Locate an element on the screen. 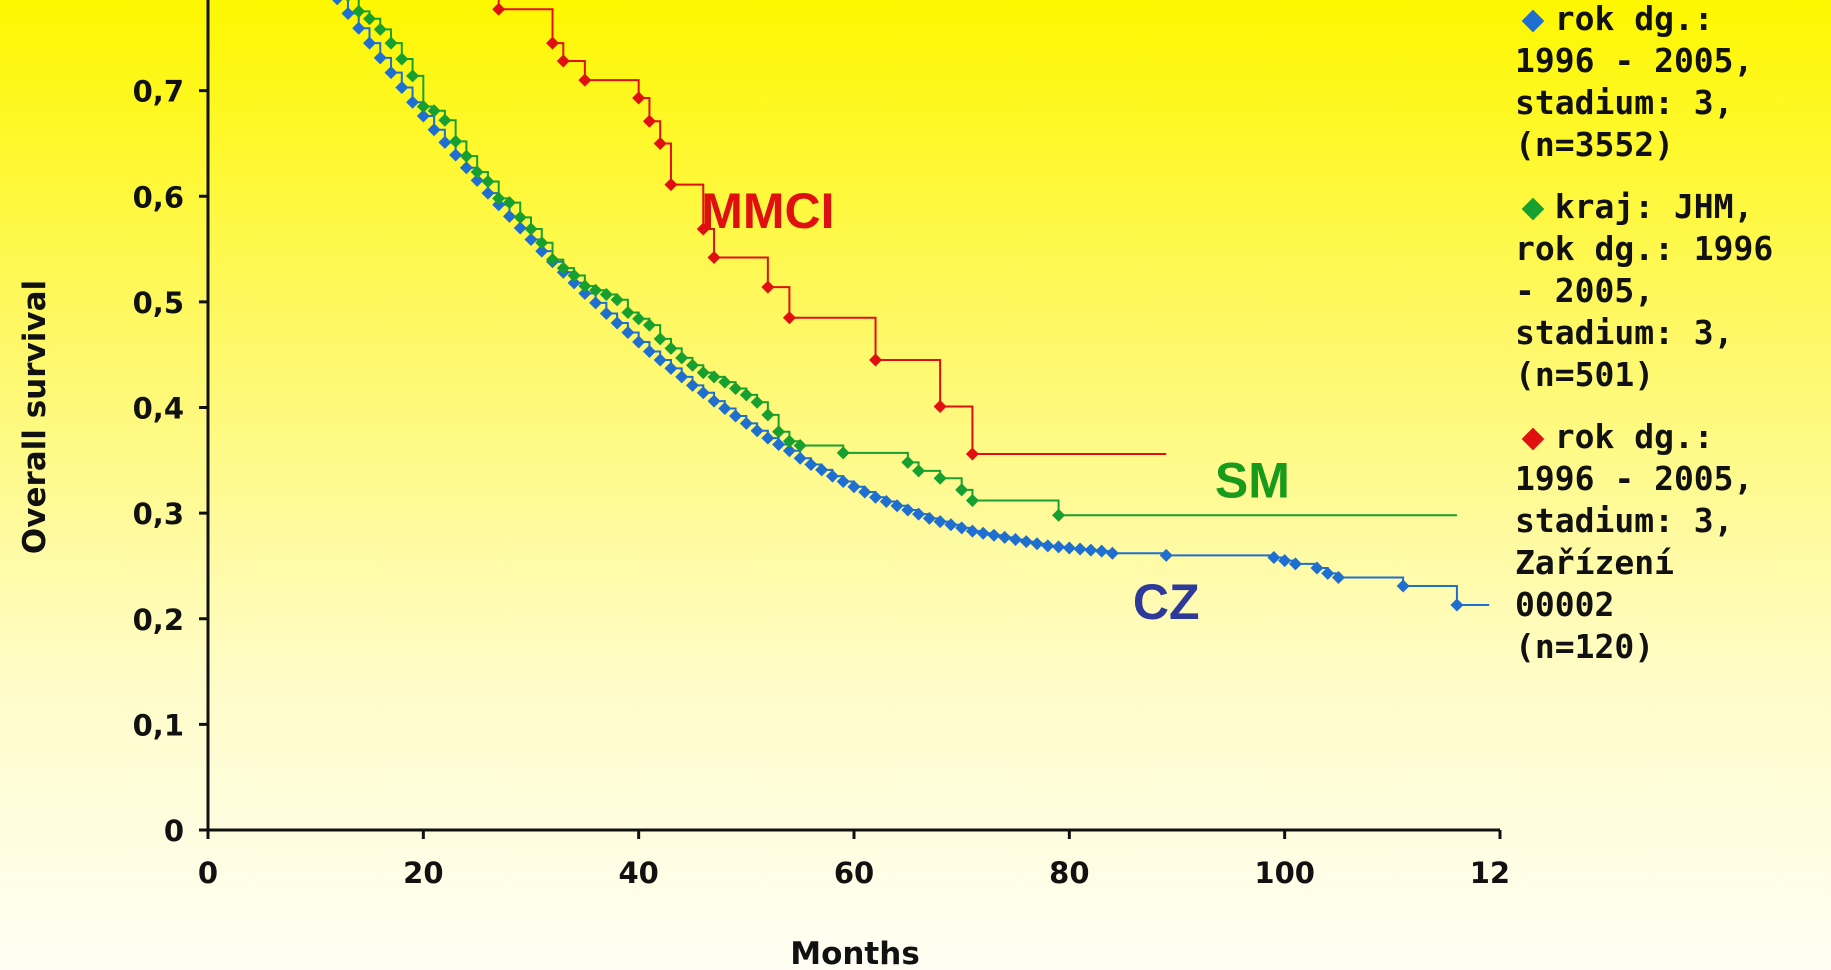  y-tick-label: 0,7 is located at coordinates (158, 92).